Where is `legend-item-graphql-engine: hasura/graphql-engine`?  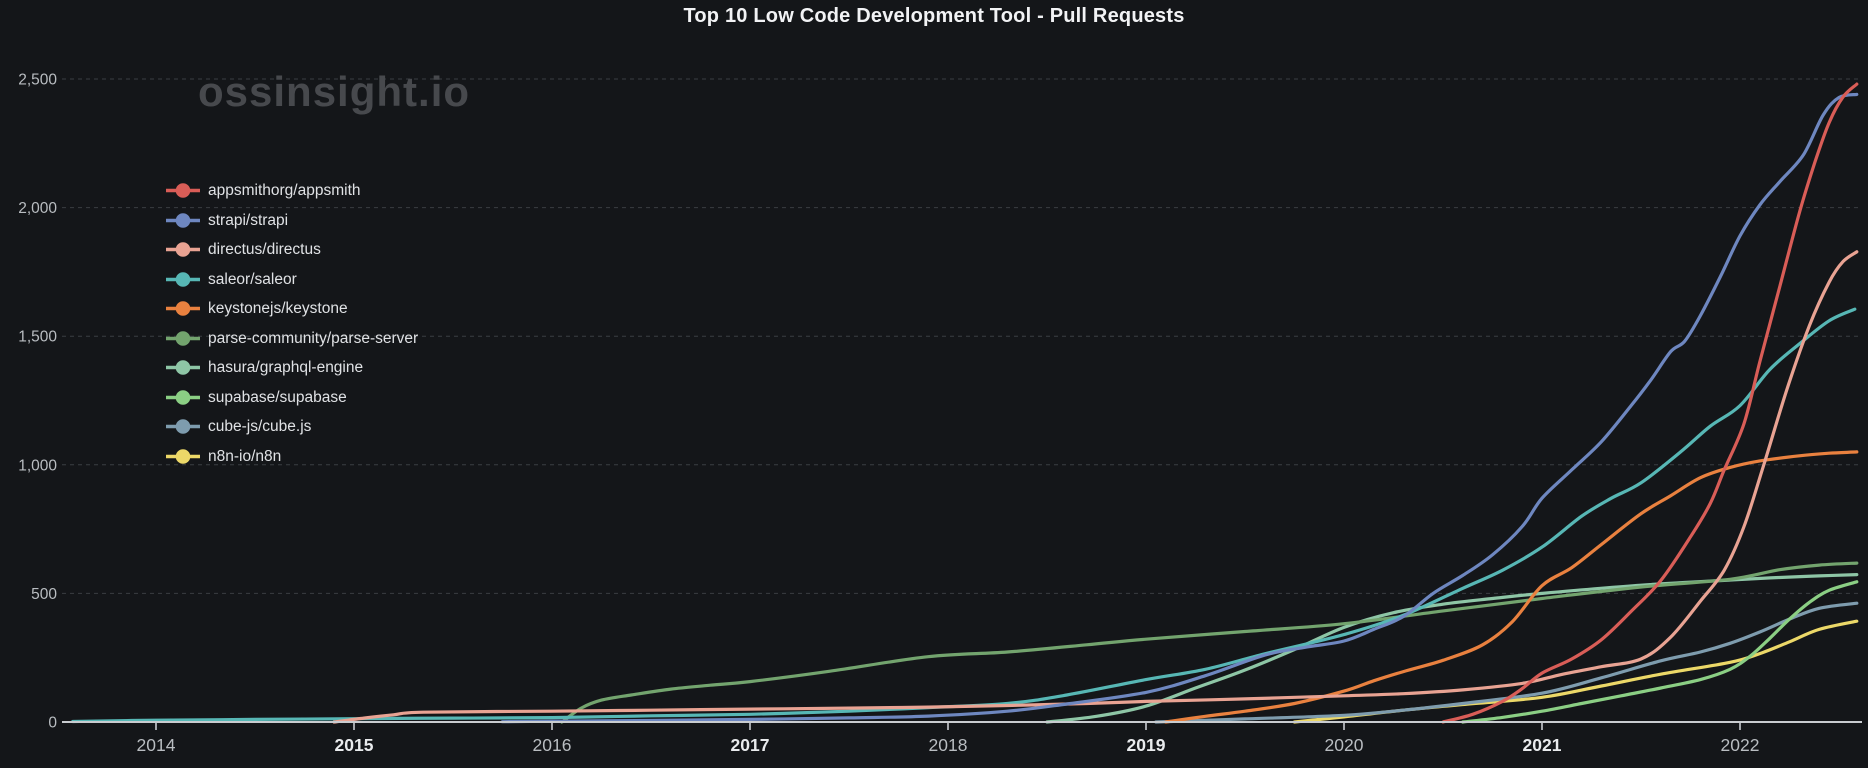 legend-item-graphql-engine: hasura/graphql-engine is located at coordinates (292, 368).